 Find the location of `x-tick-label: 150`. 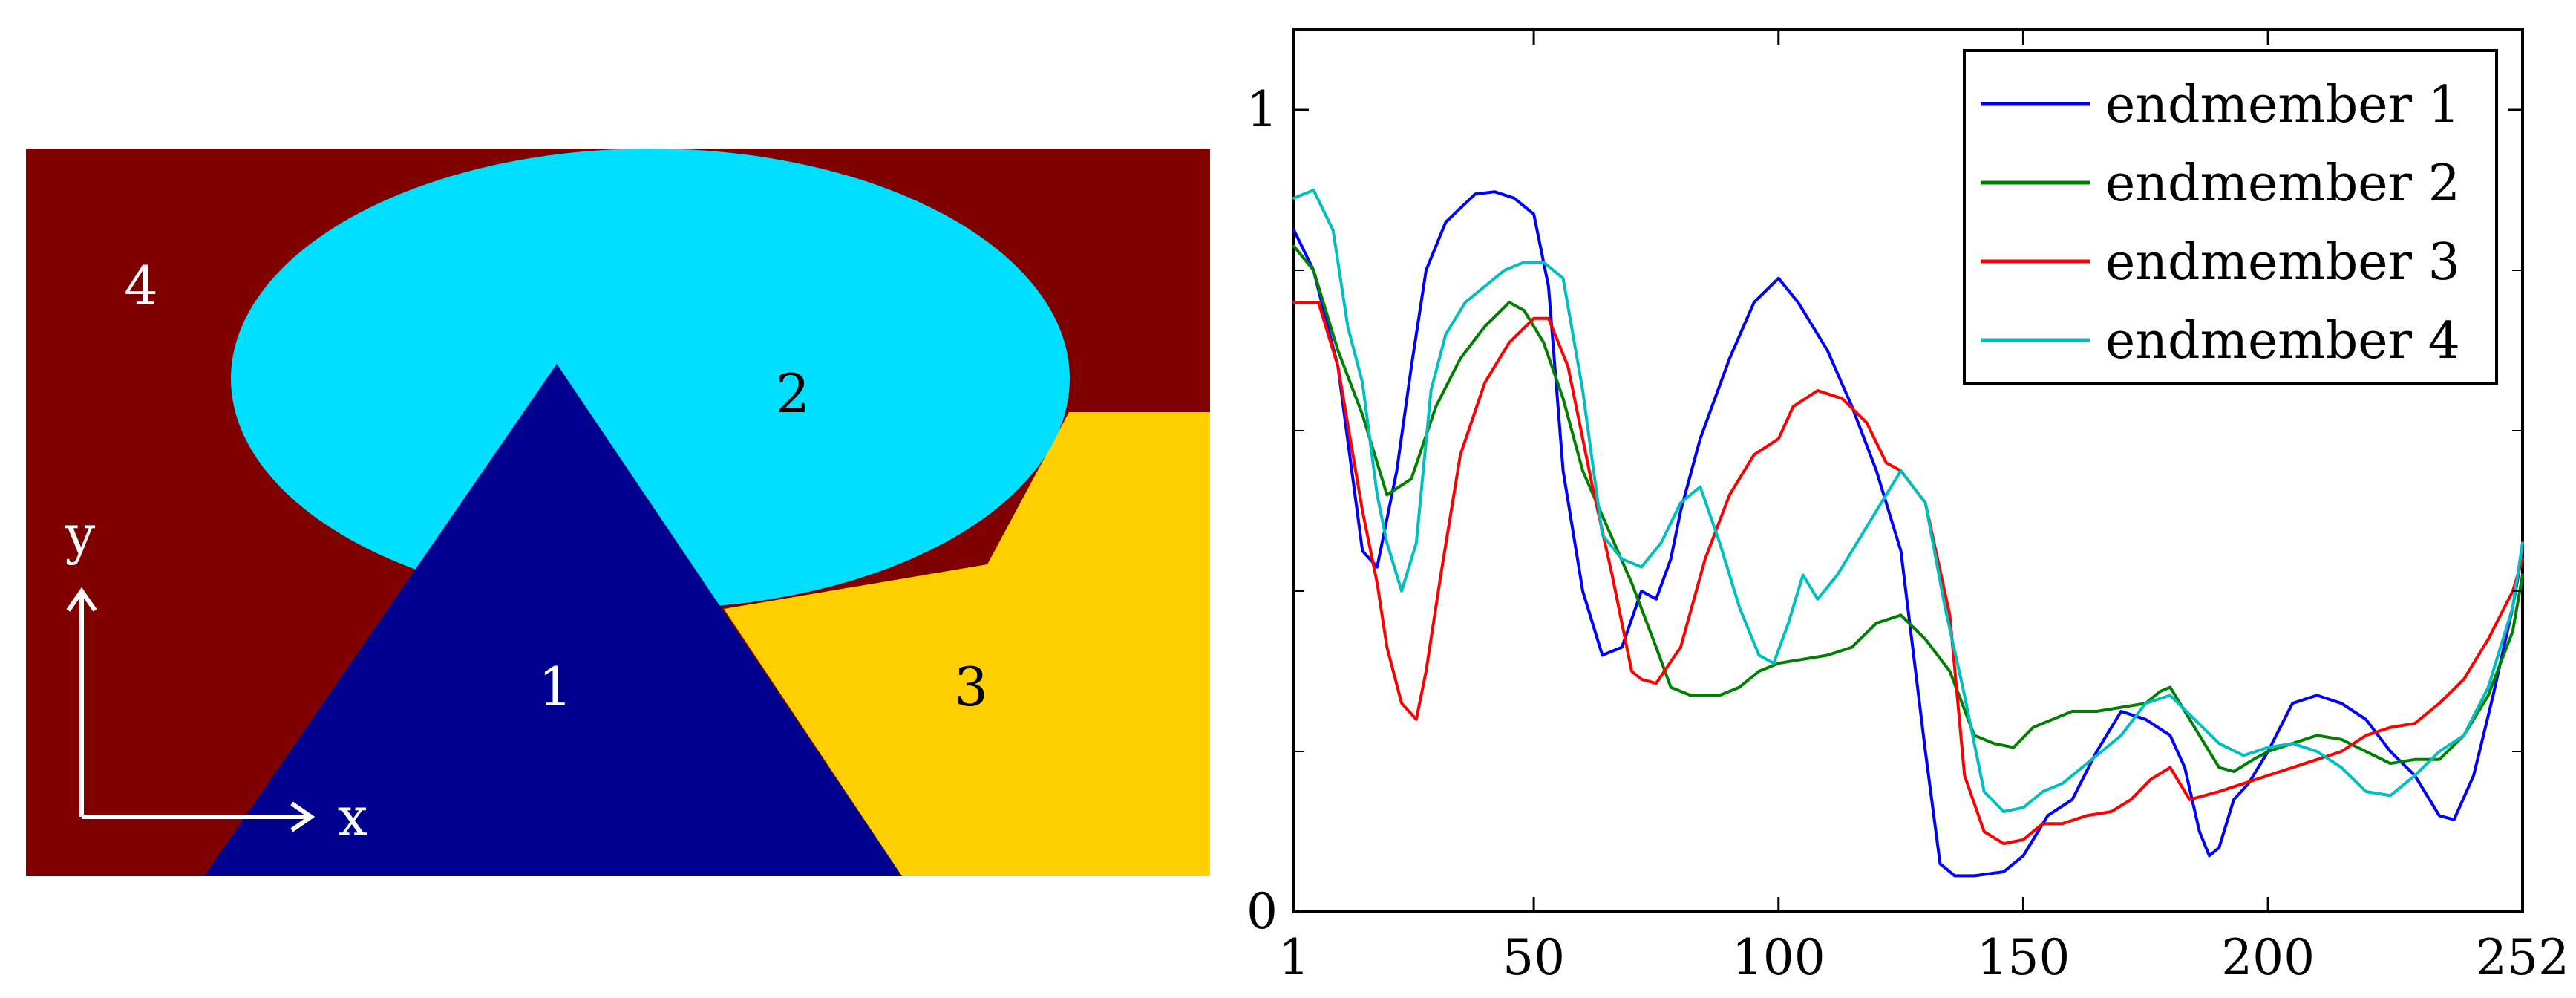

x-tick-label: 150 is located at coordinates (2023, 958).